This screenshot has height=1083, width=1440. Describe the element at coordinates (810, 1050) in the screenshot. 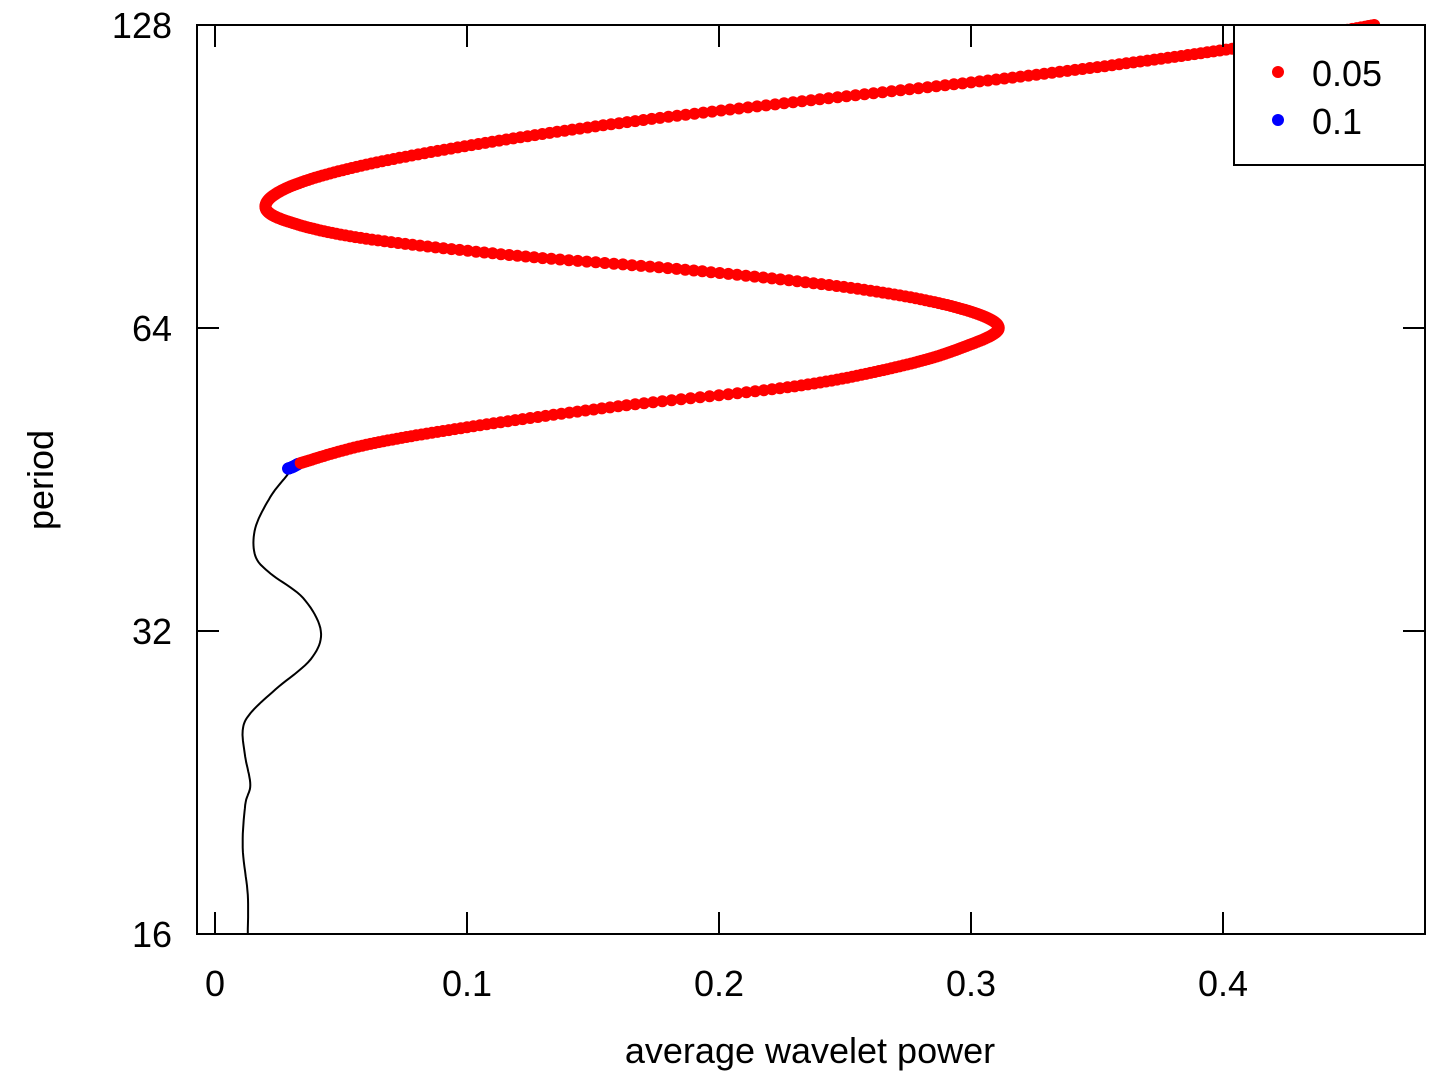

I see `x-axis-title: average wavelet power` at that location.